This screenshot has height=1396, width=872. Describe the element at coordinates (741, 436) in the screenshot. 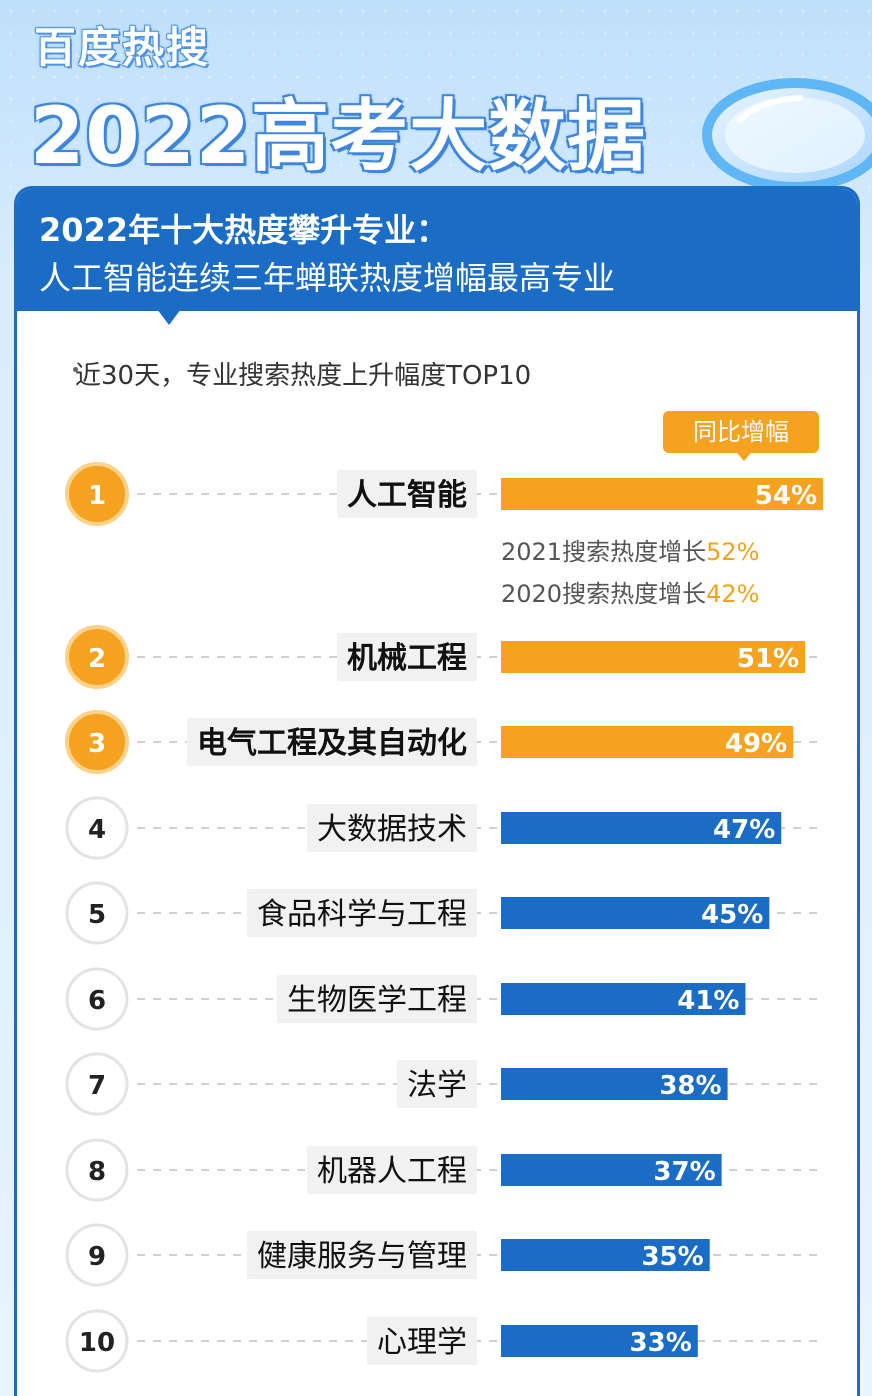

I see `yoy-badge: 同比增幅` at that location.